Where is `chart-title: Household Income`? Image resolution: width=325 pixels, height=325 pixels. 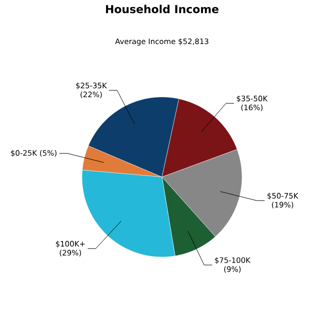
chart-title: Household Income is located at coordinates (162, 9).